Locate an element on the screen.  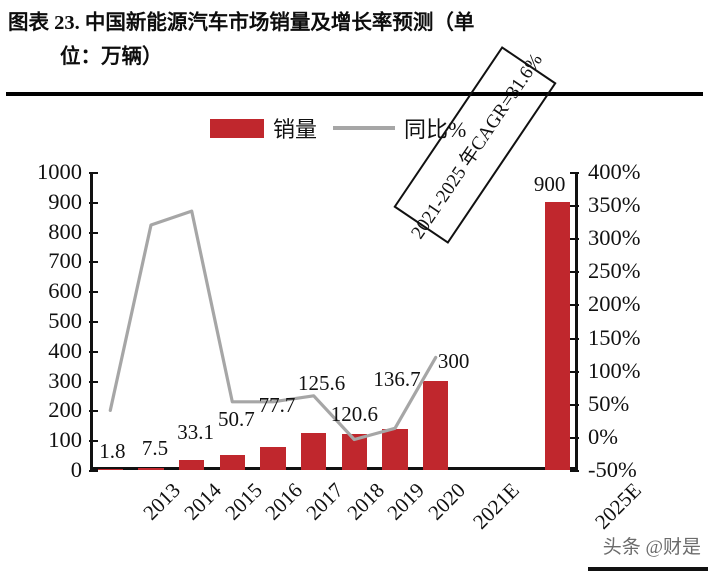
bar-value-label: 77.7 is located at coordinates (277, 404).